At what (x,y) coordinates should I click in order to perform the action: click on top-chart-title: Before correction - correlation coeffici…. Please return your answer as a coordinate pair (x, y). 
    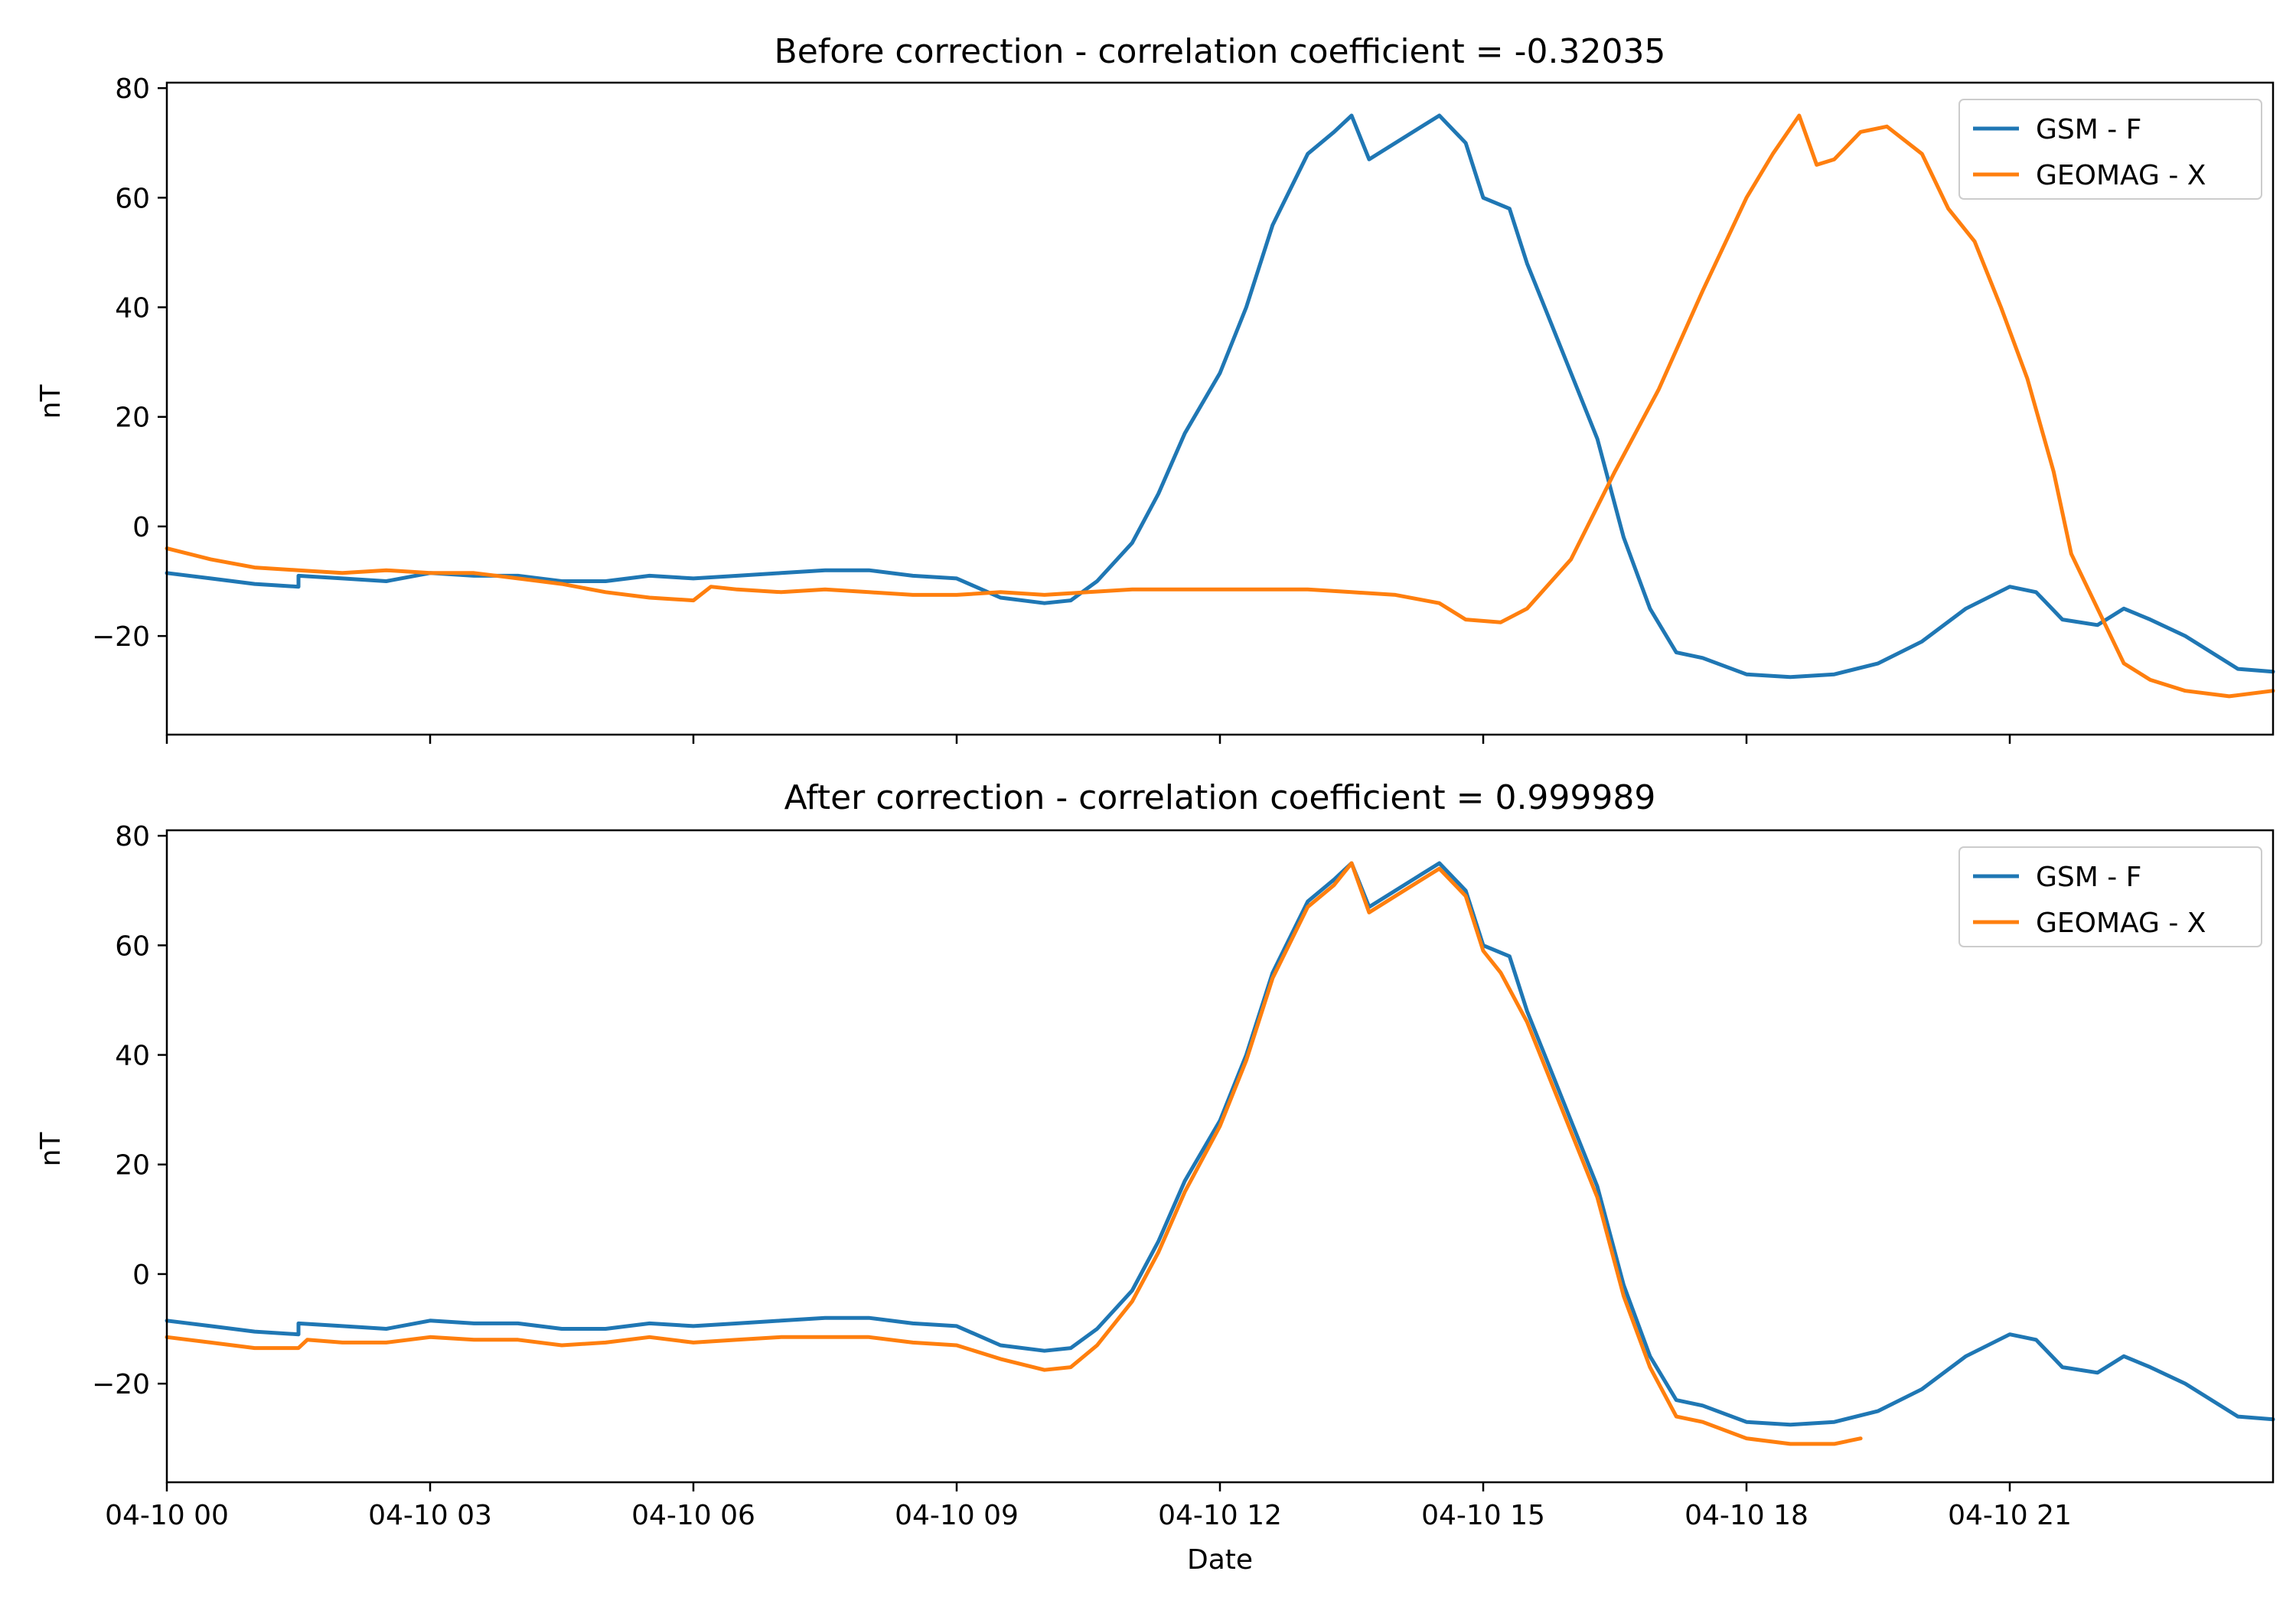
    Looking at the image, I should click on (1220, 51).